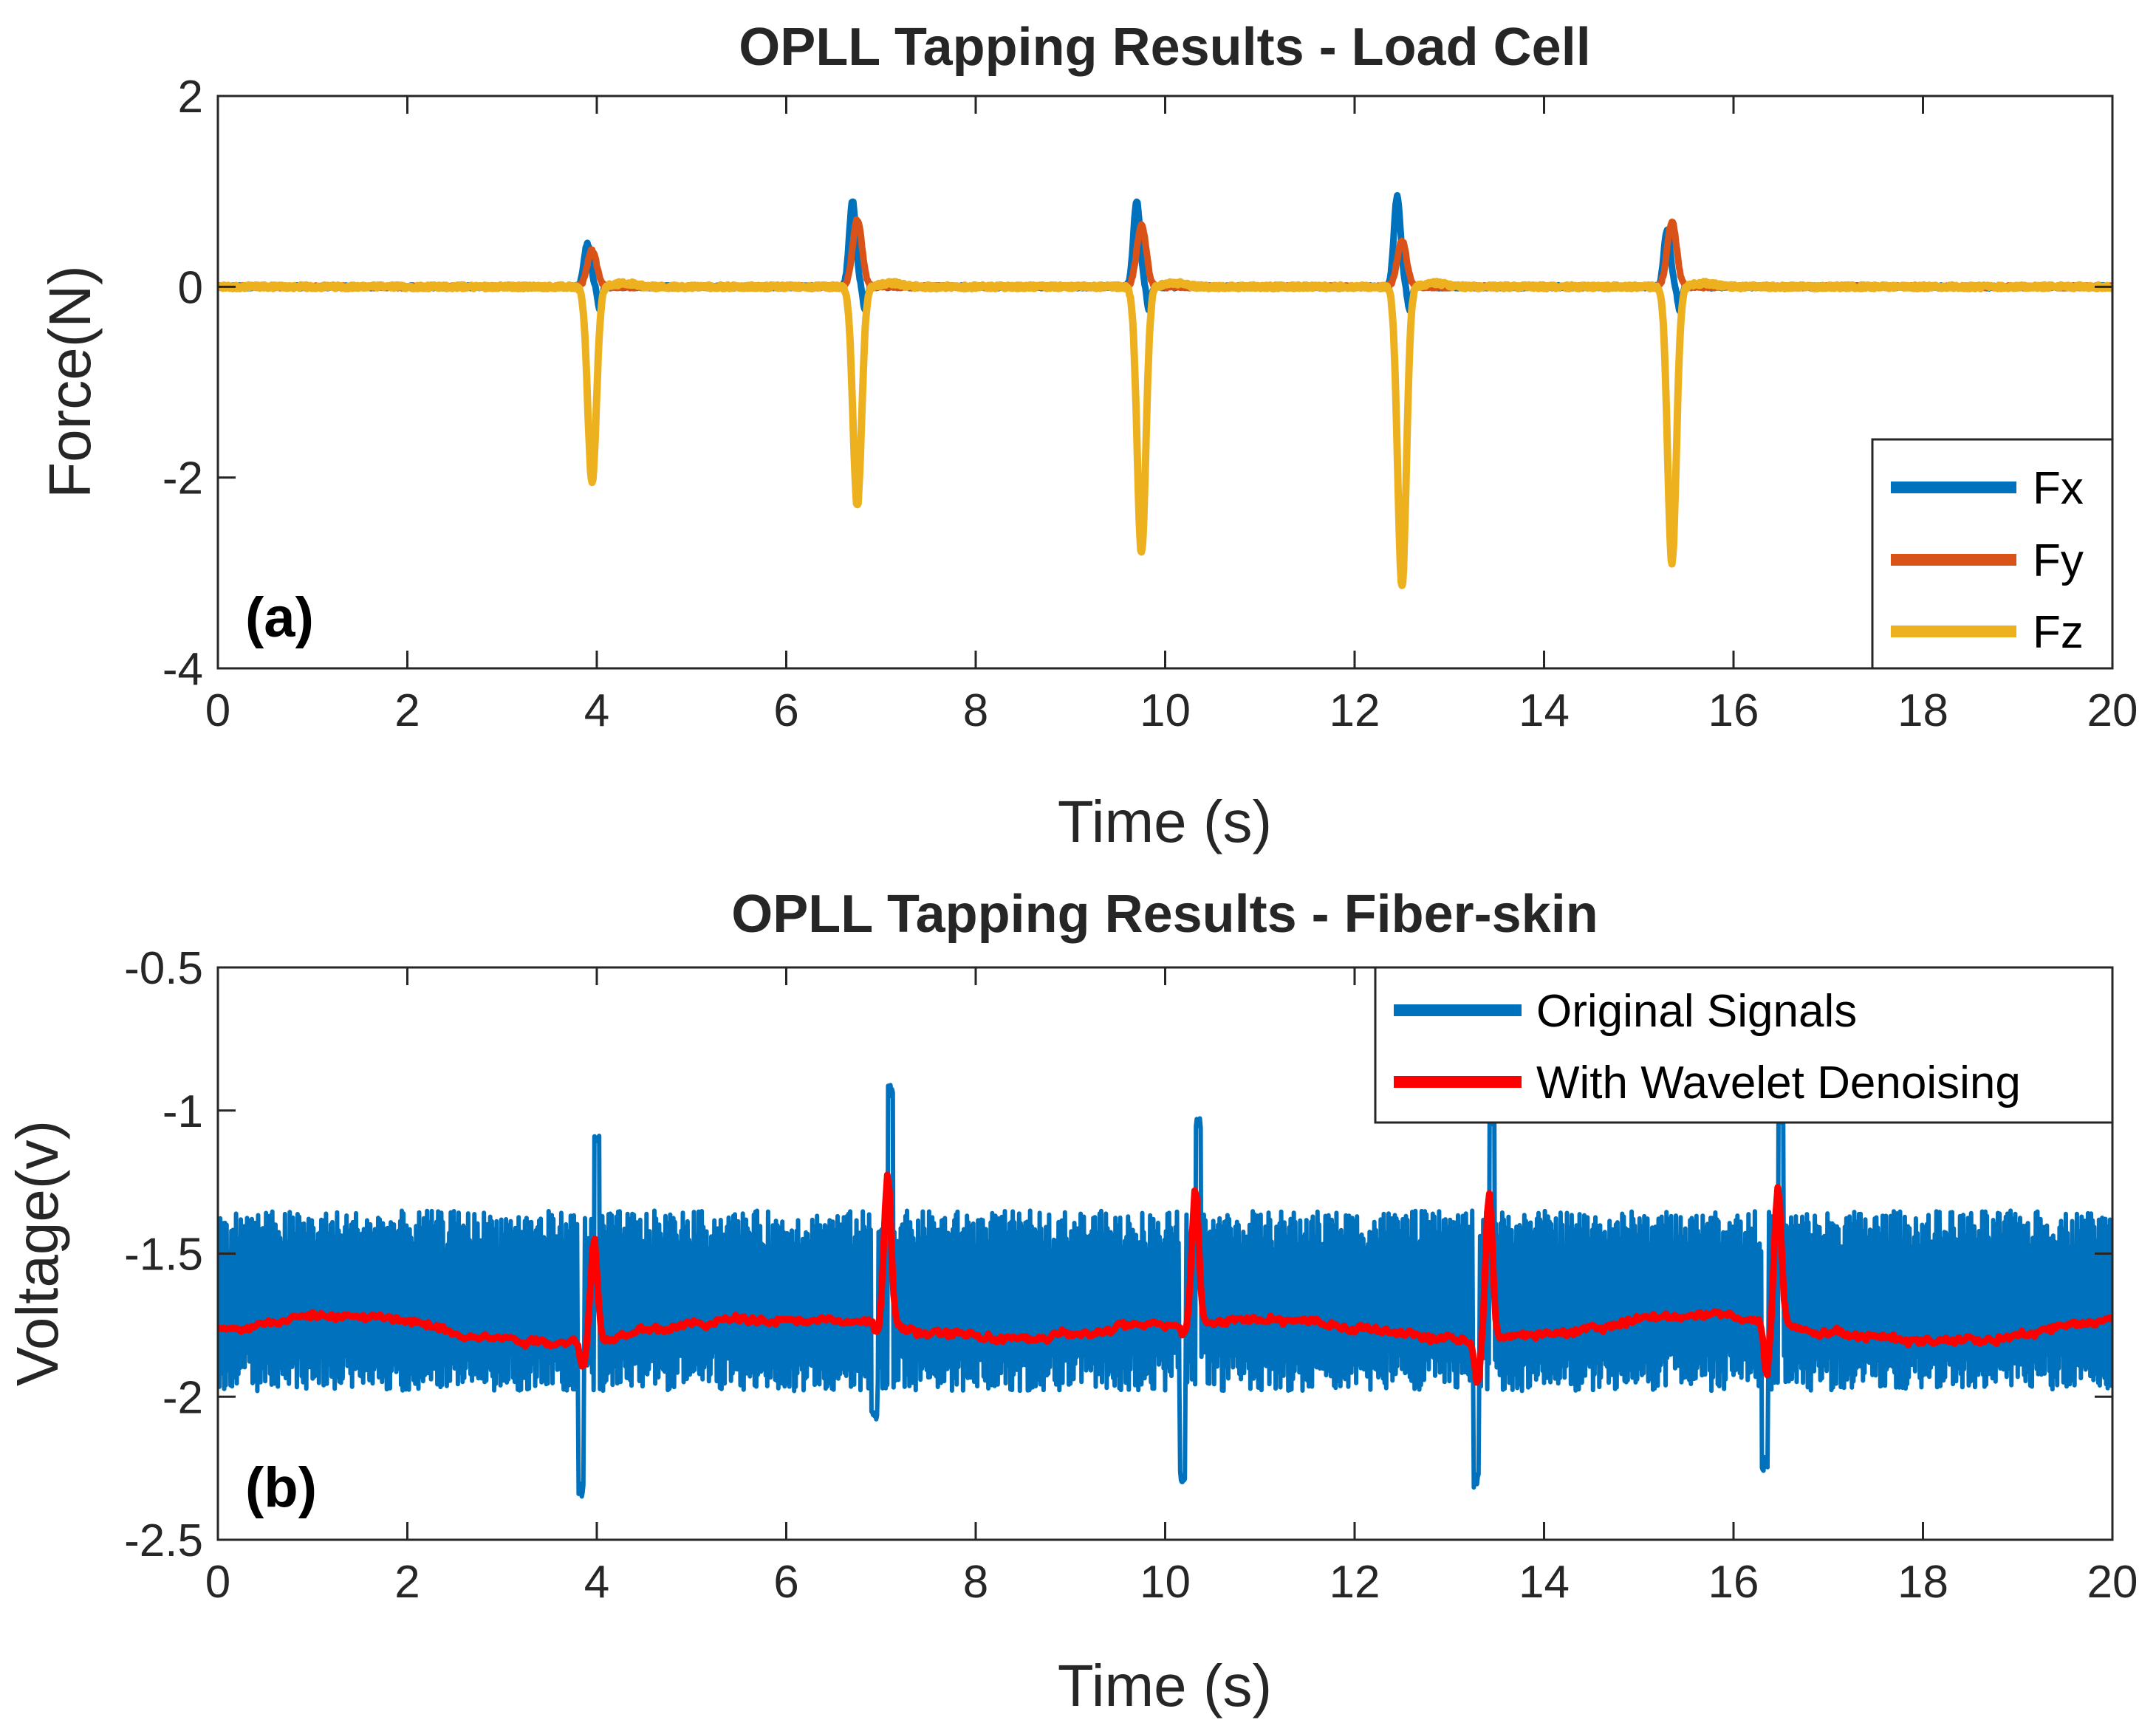  I want to click on x-axis-label-a: Time (s), so click(1165, 821).